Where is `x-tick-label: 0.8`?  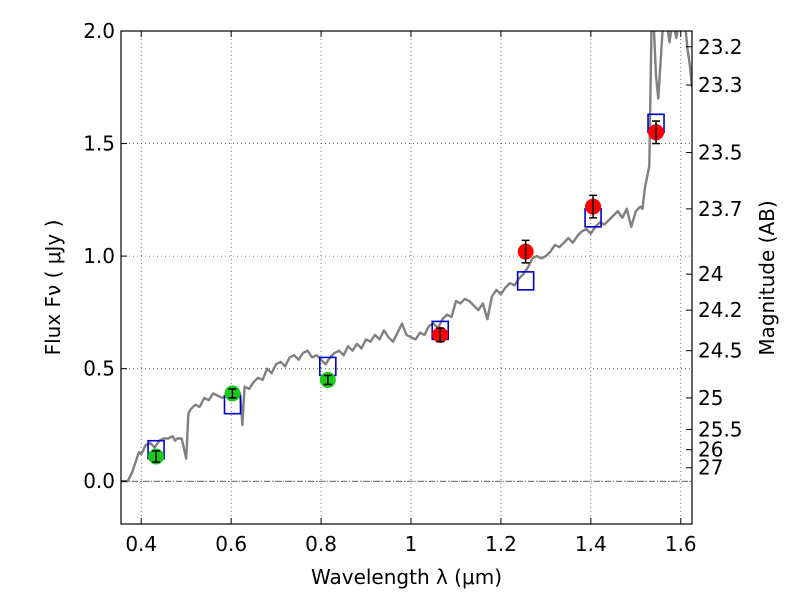
x-tick-label: 0.8 is located at coordinates (321, 544).